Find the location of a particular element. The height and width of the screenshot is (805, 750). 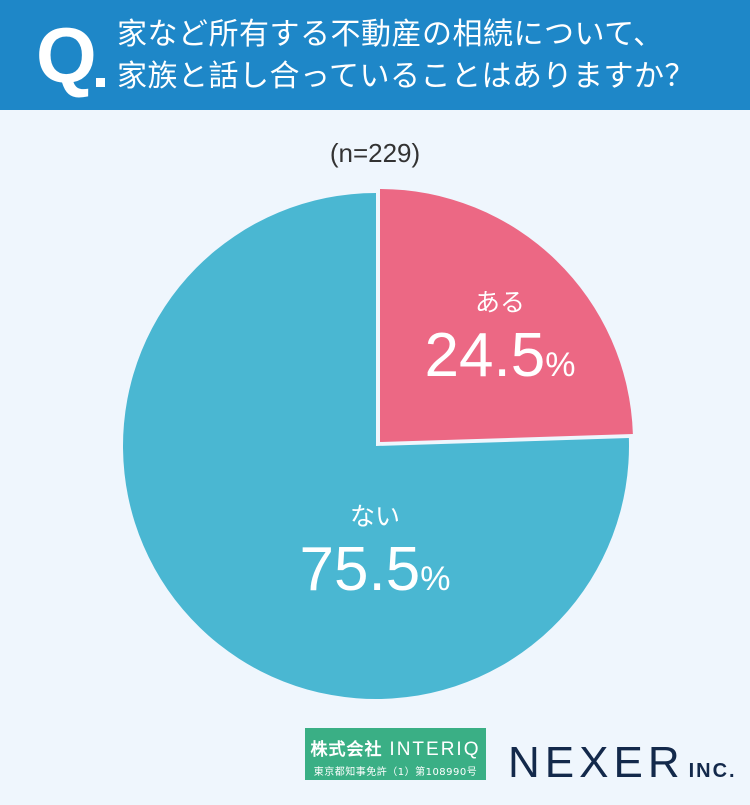

sample-size: (n=229) is located at coordinates (375, 153).